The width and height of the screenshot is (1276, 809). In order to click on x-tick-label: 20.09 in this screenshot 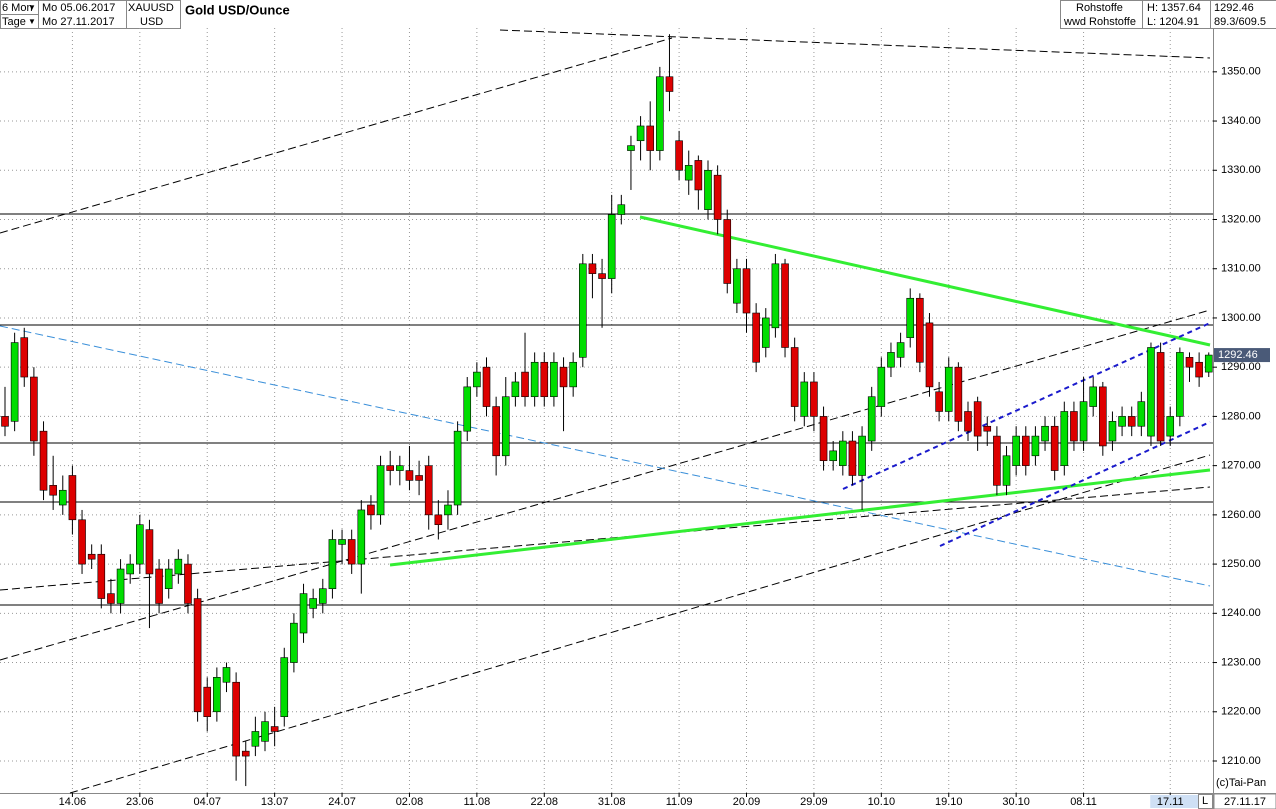, I will do `click(747, 802)`.